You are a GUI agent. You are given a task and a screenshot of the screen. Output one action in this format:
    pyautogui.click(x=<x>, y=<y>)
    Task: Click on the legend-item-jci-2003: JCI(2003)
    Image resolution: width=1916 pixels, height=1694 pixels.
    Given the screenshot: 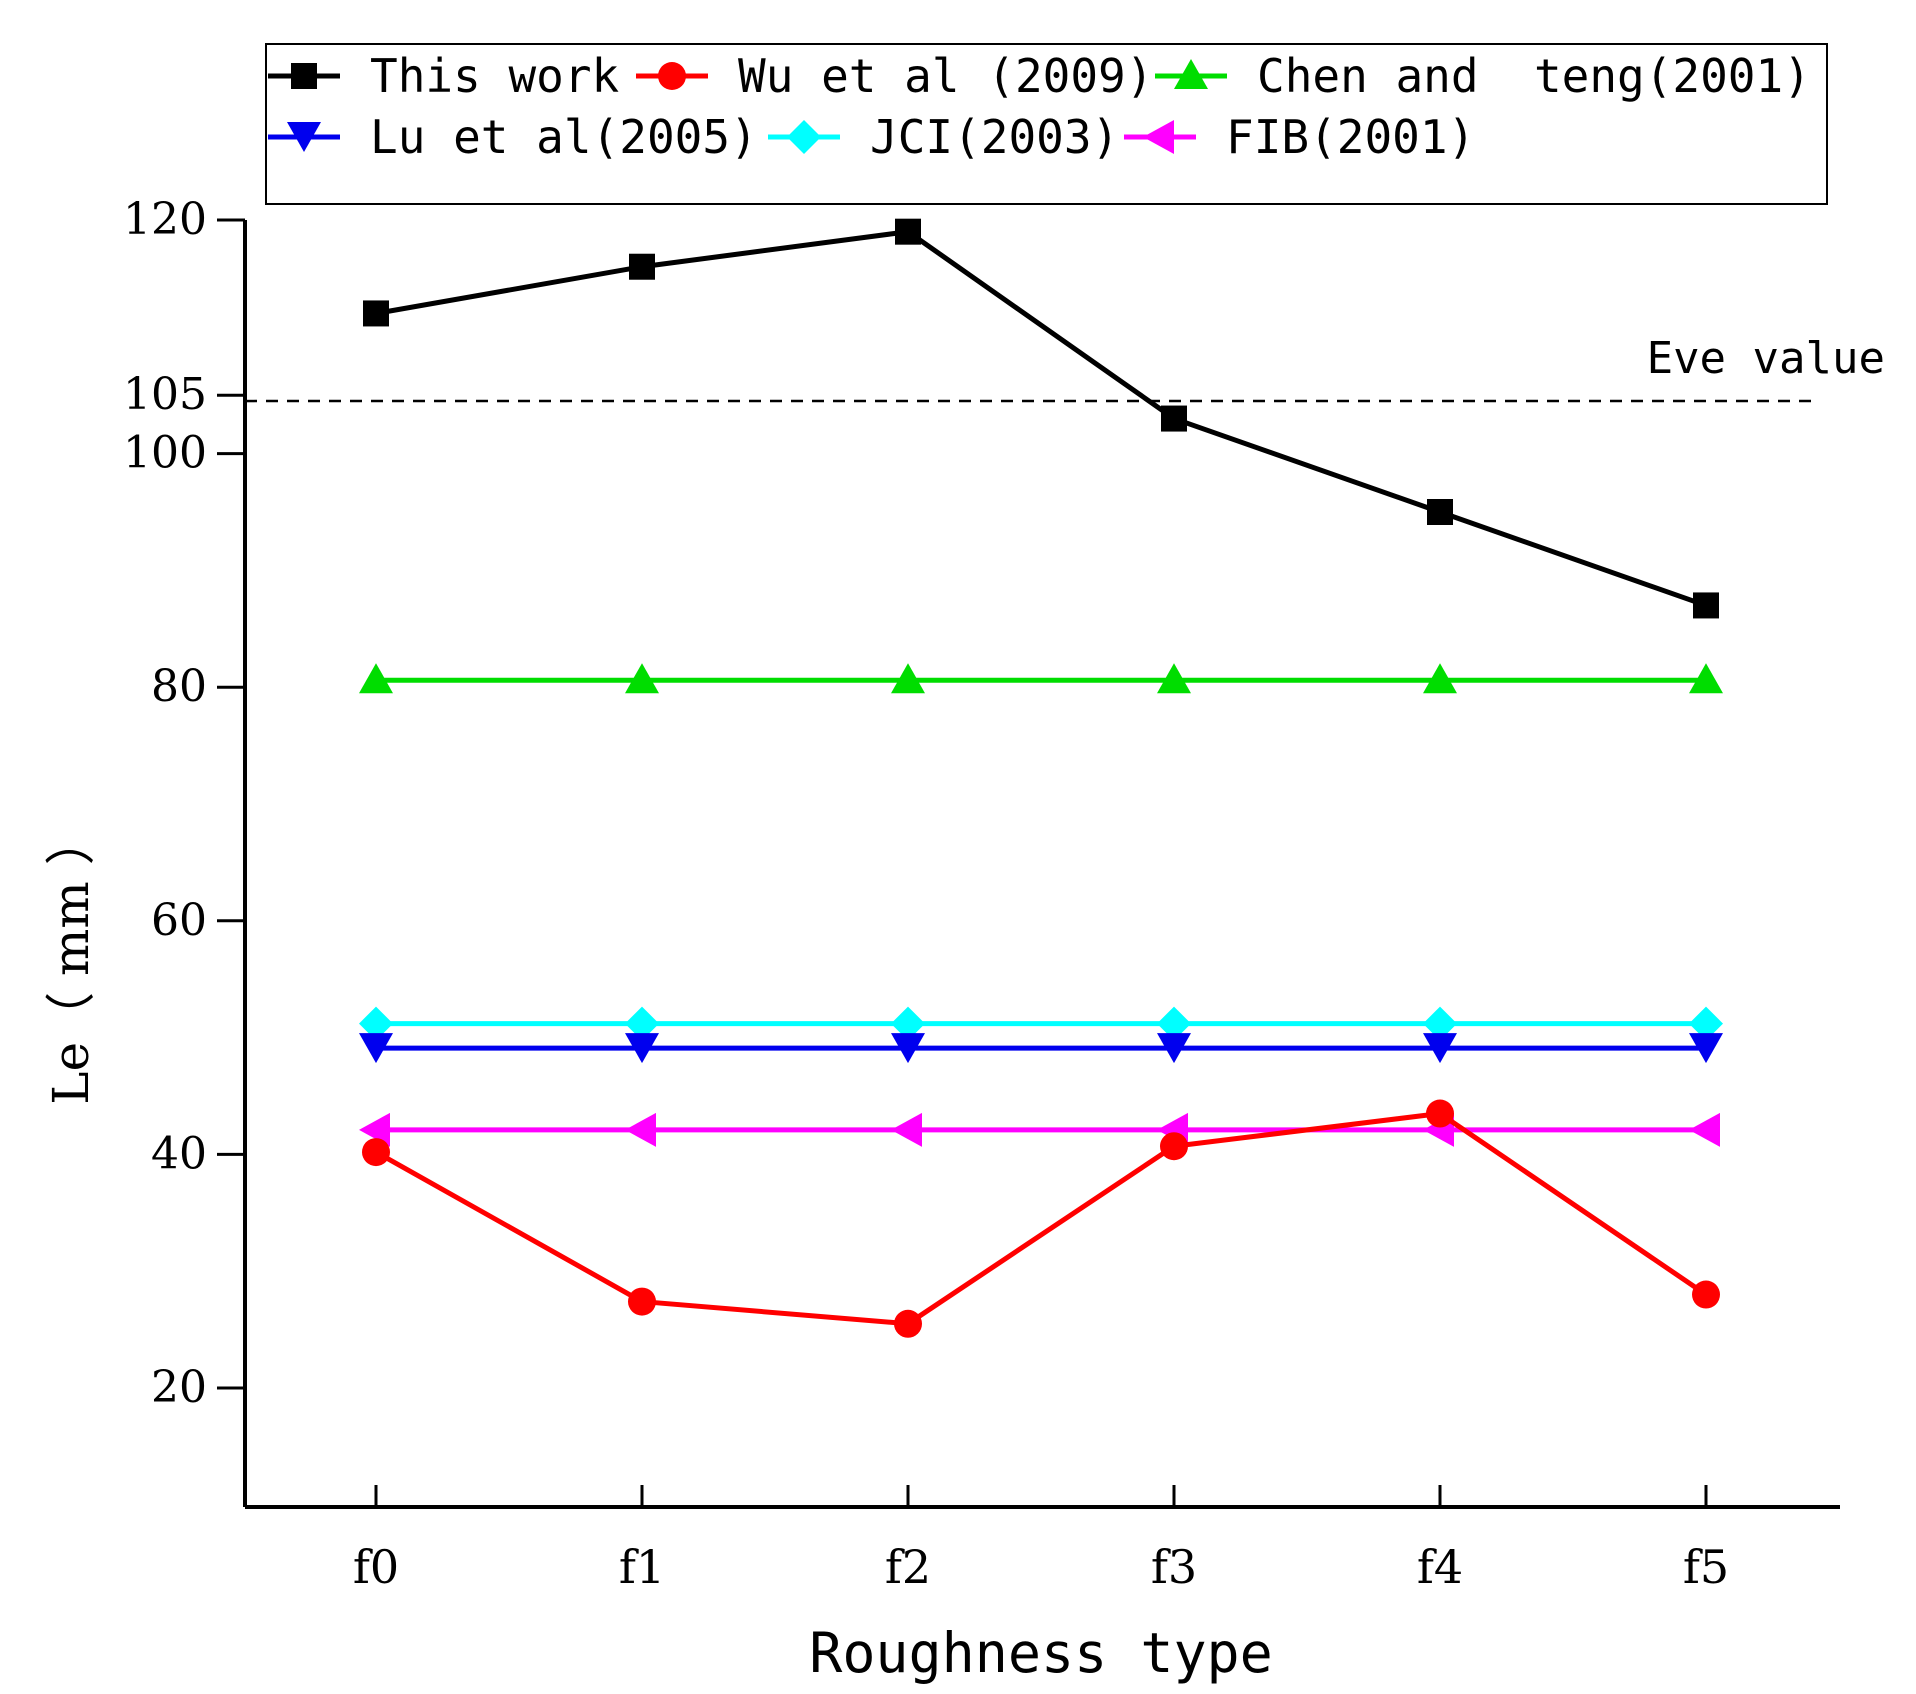 What is the action you would take?
    pyautogui.click(x=943, y=137)
    